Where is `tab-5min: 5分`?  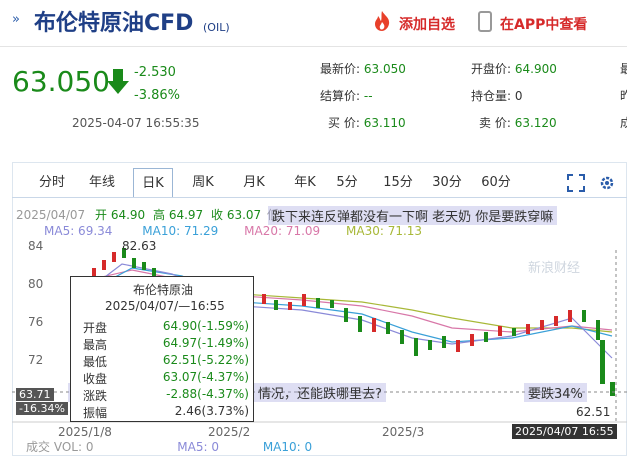 tab-5min: 5分 is located at coordinates (347, 182).